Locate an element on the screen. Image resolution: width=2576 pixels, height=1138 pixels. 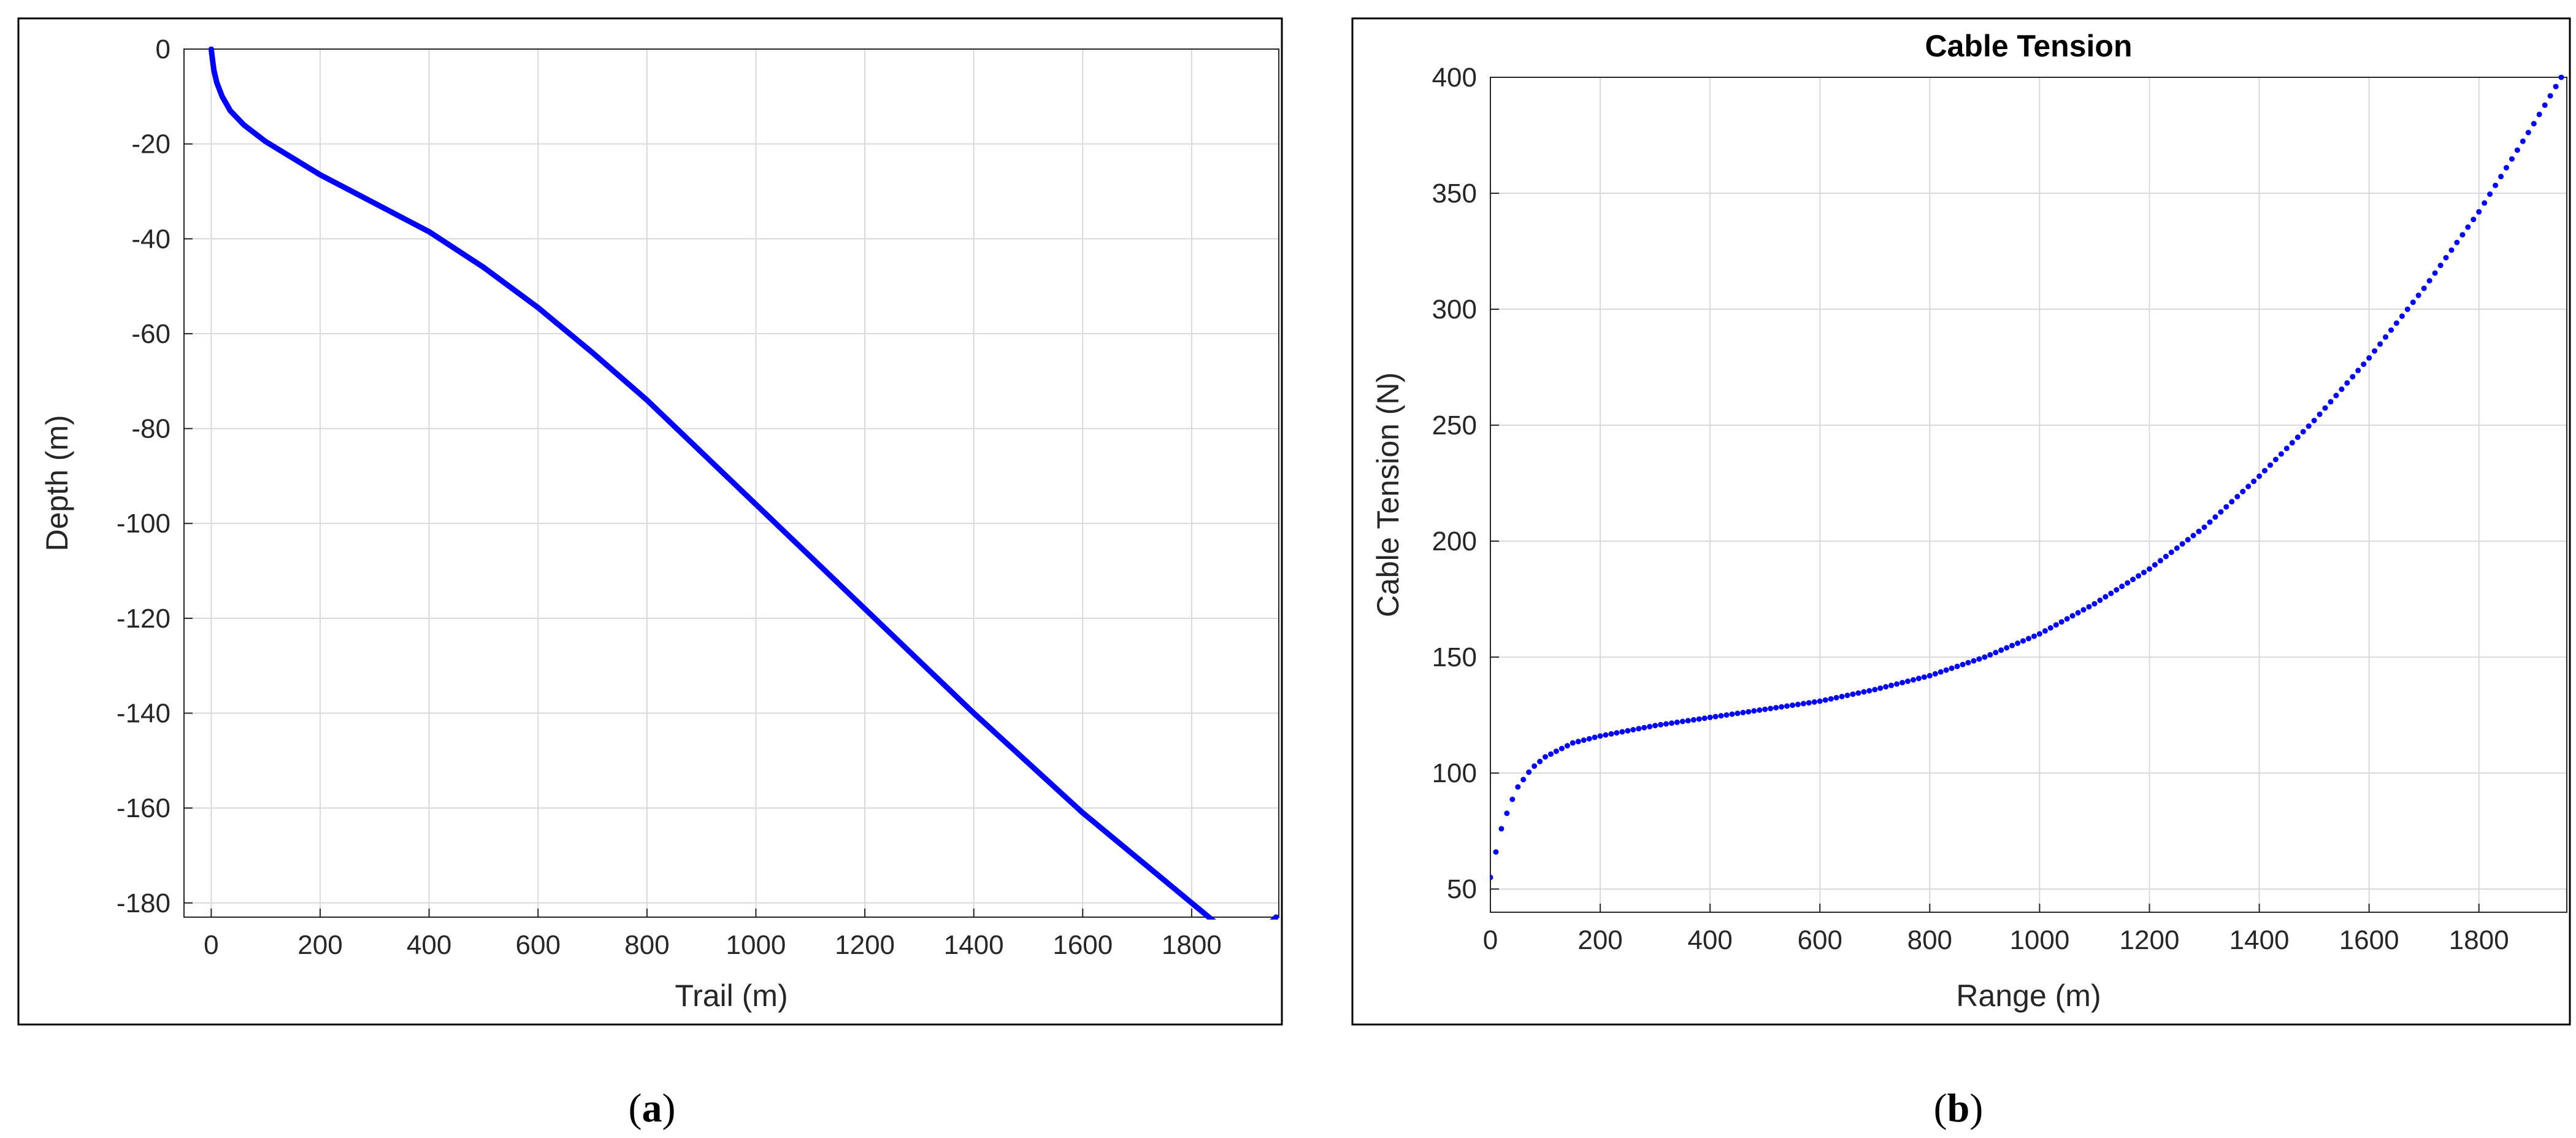
y-tick-label: -120 is located at coordinates (144, 619).